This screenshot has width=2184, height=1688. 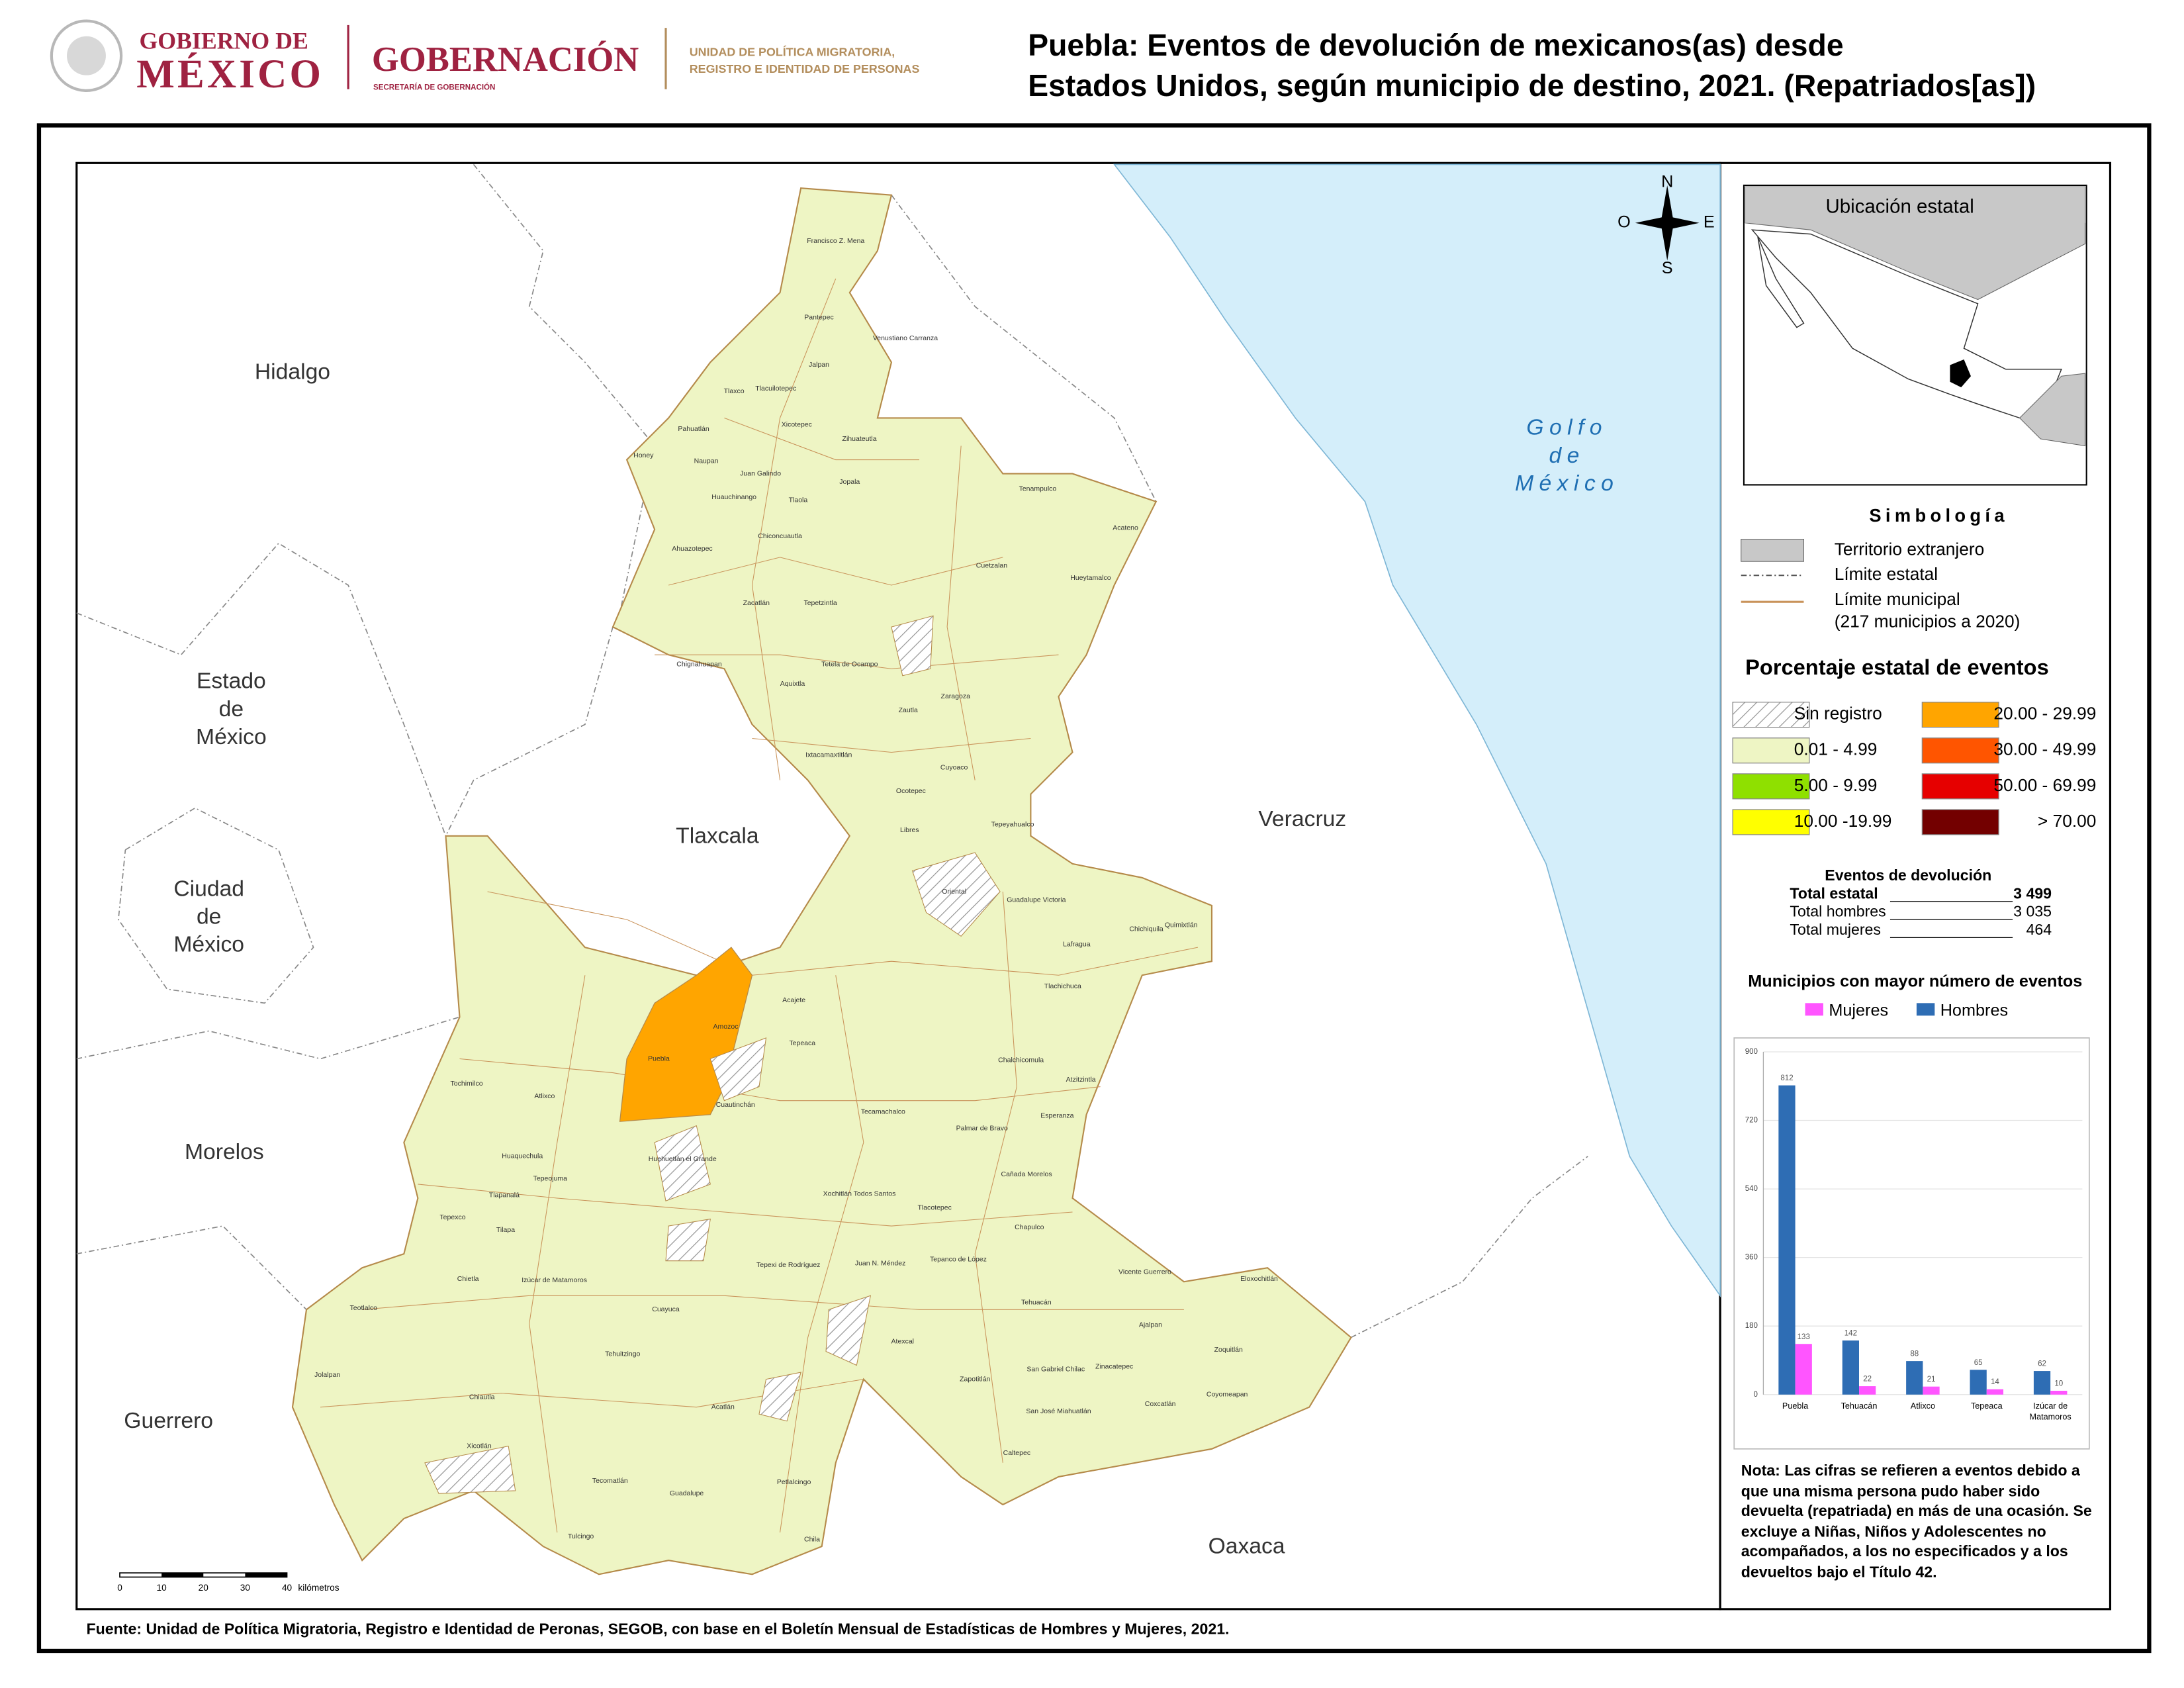 What do you see at coordinates (1056, 1116) in the screenshot?
I see `municipality-label: Esperanza` at bounding box center [1056, 1116].